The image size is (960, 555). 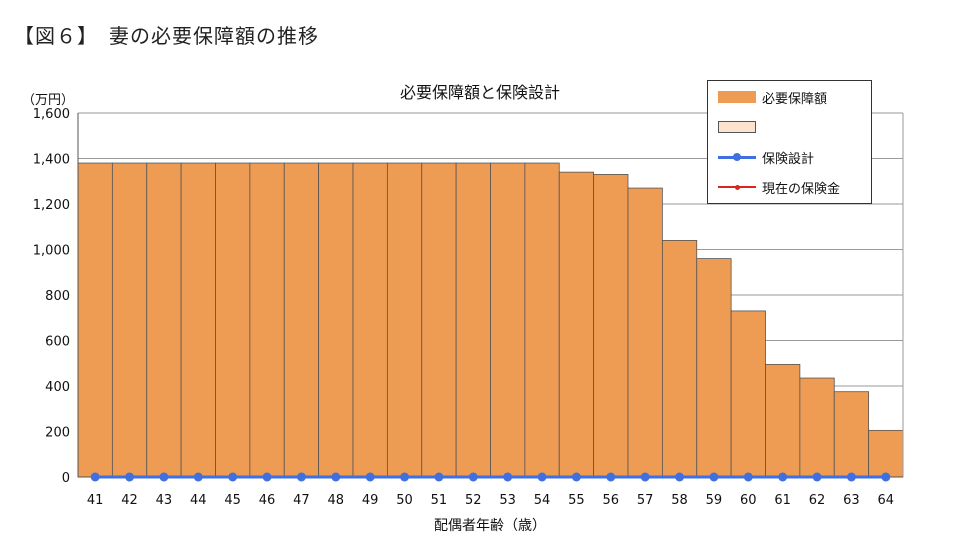 I want to click on legend-swatch-insurance-line, so click(x=737, y=157).